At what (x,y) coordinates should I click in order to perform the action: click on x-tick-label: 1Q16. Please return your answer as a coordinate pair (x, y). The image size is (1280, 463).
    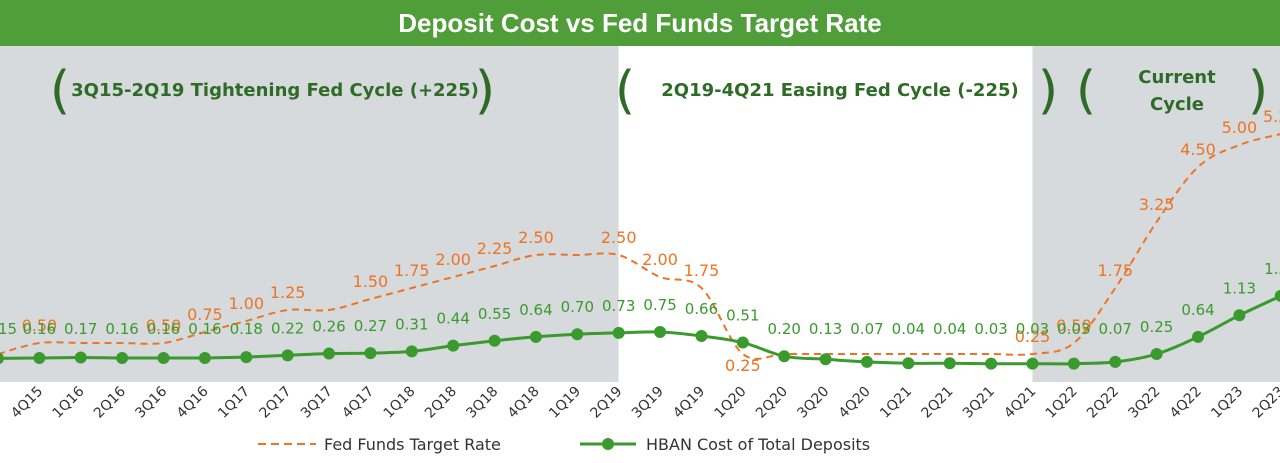
    Looking at the image, I should click on (69, 402).